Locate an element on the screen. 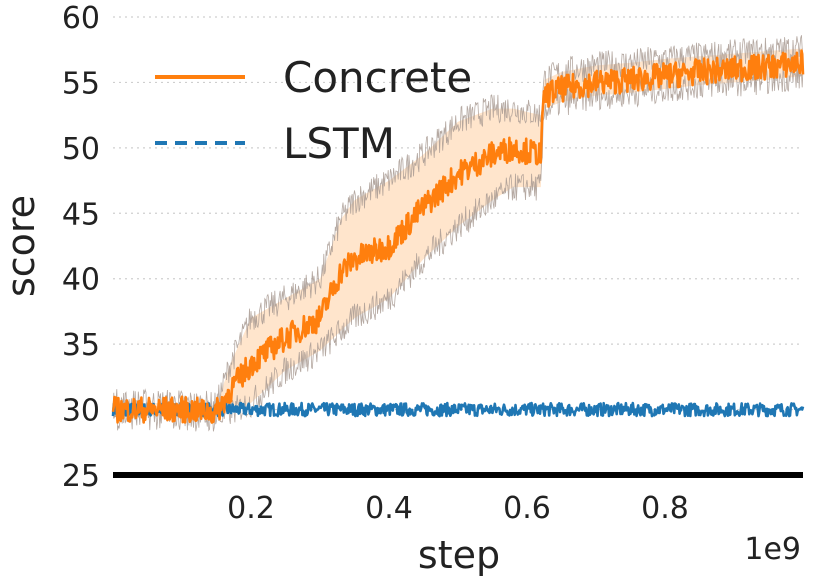  x-tick-label: 0.6 is located at coordinates (527, 508).